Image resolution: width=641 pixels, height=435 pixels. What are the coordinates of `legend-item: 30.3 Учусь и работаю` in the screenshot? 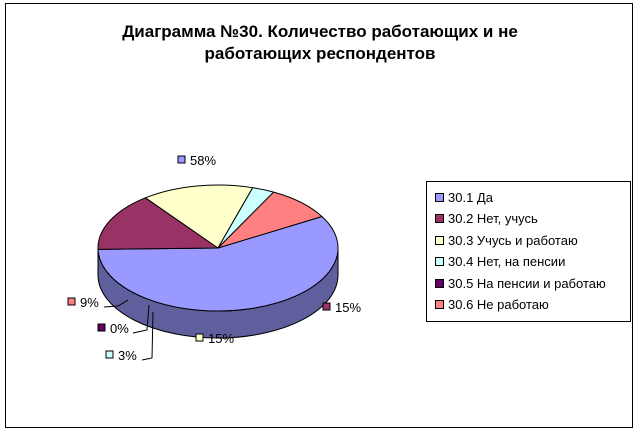 It's located at (506, 240).